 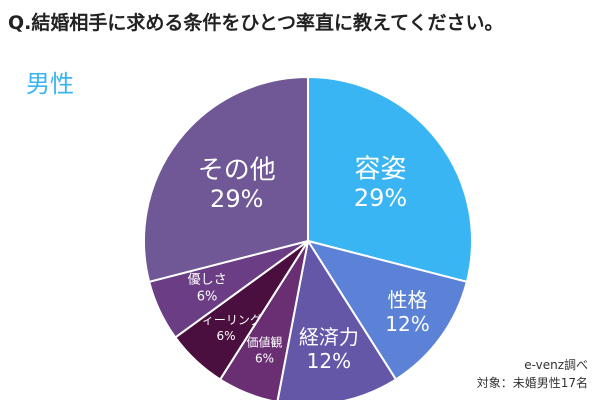 What do you see at coordinates (50, 84) in the screenshot?
I see `chart-subtitle: 男性` at bounding box center [50, 84].